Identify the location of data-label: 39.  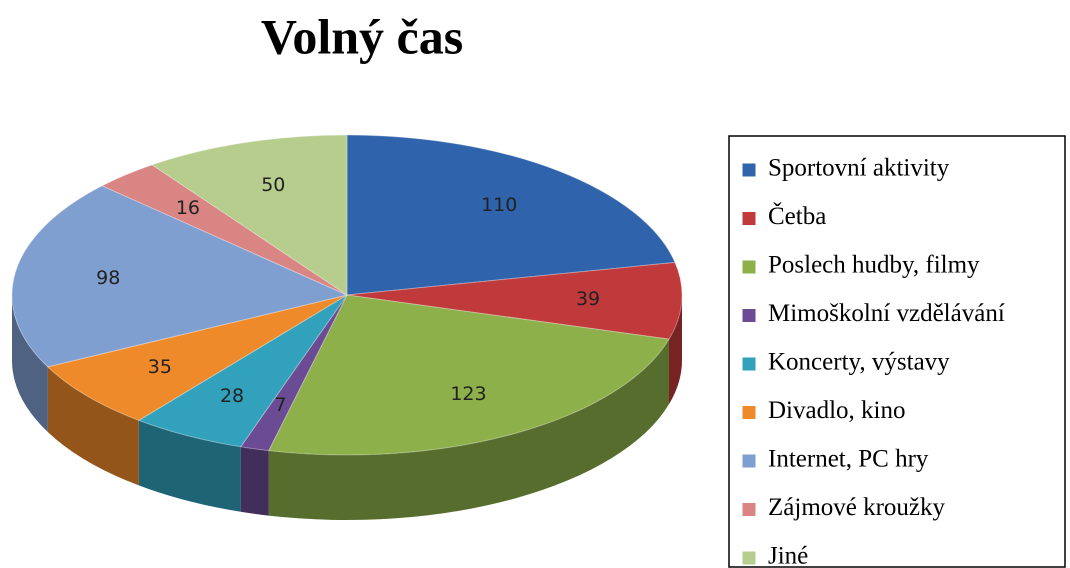
(588, 299).